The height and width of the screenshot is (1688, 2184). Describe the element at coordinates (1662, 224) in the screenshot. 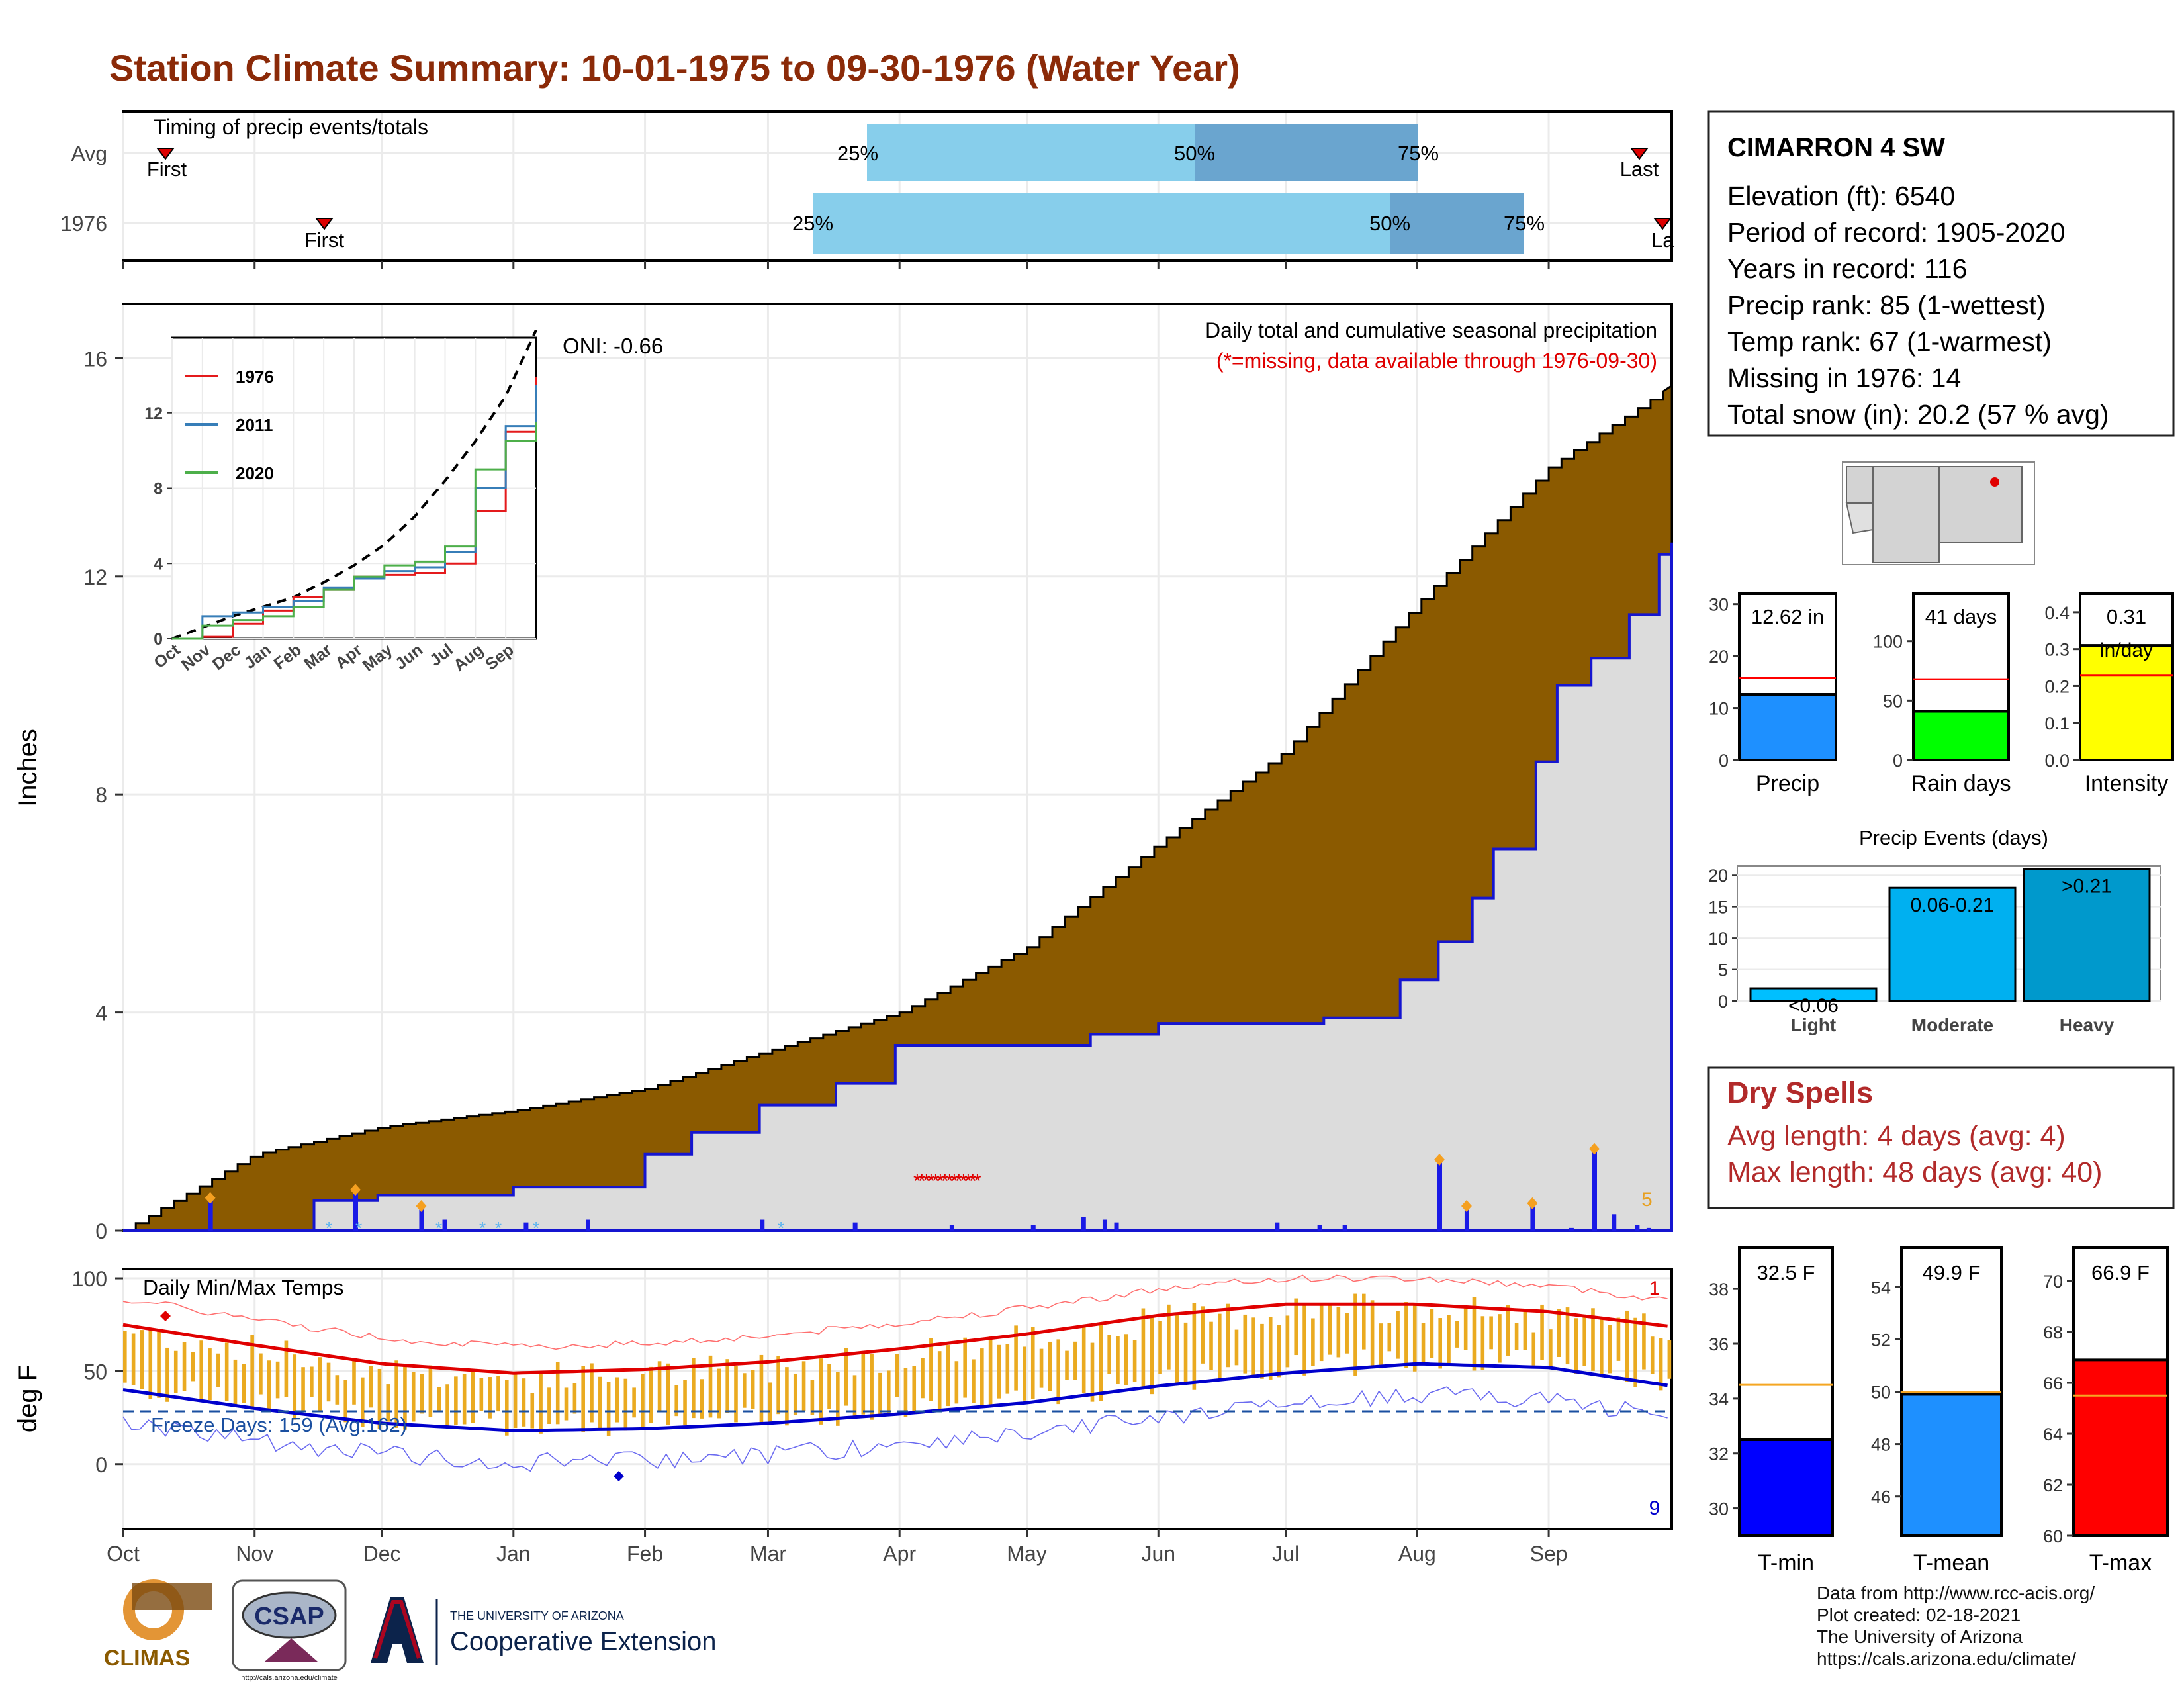

I see `y1976-last-marker` at that location.